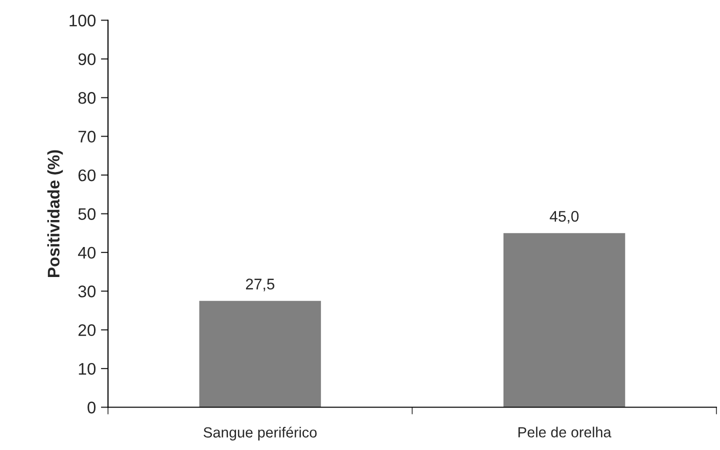 This screenshot has width=720, height=450. I want to click on y-tick-label: 100, so click(83, 20).